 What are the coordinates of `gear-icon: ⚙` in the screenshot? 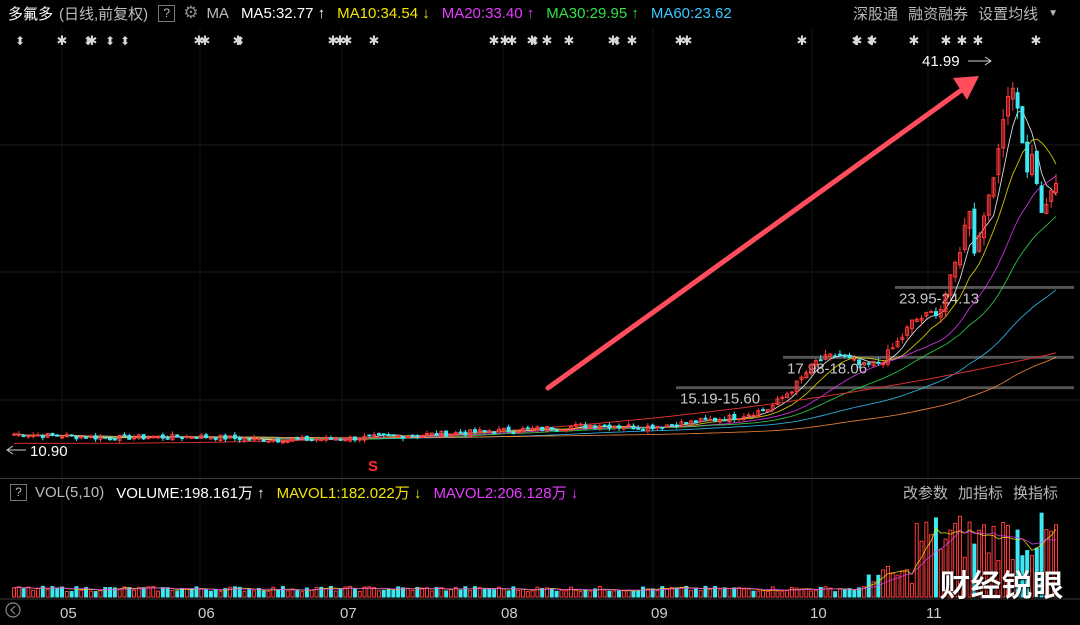 It's located at (191, 12).